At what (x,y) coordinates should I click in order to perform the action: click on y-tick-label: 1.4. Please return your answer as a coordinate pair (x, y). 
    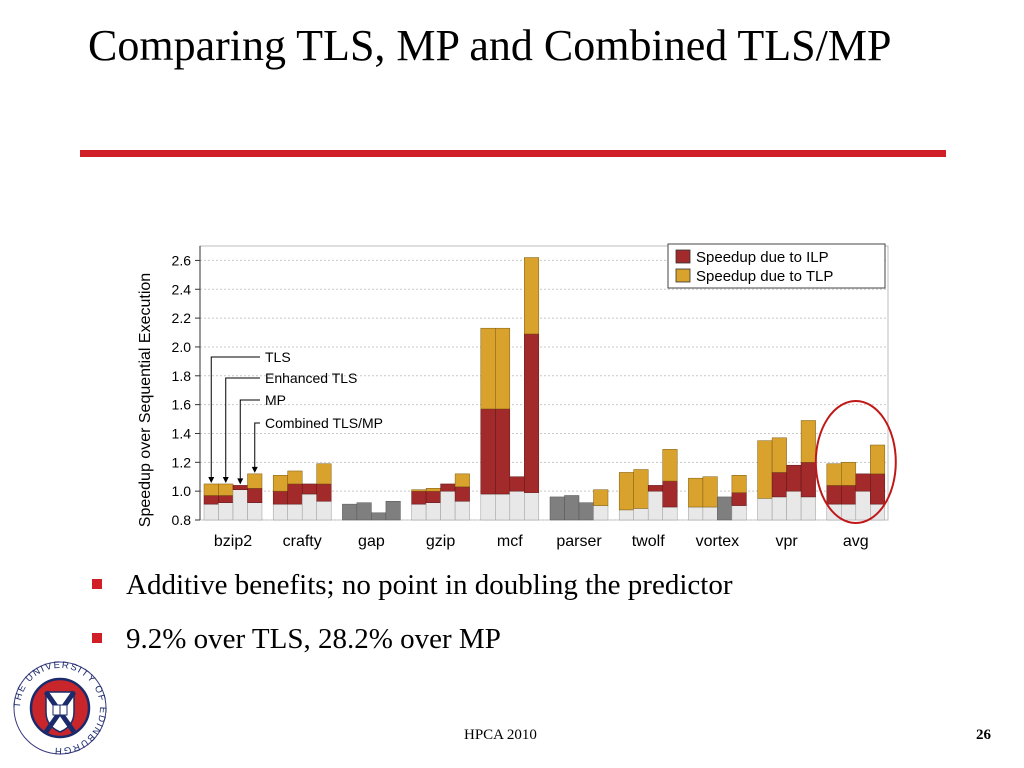
    Looking at the image, I should click on (182, 433).